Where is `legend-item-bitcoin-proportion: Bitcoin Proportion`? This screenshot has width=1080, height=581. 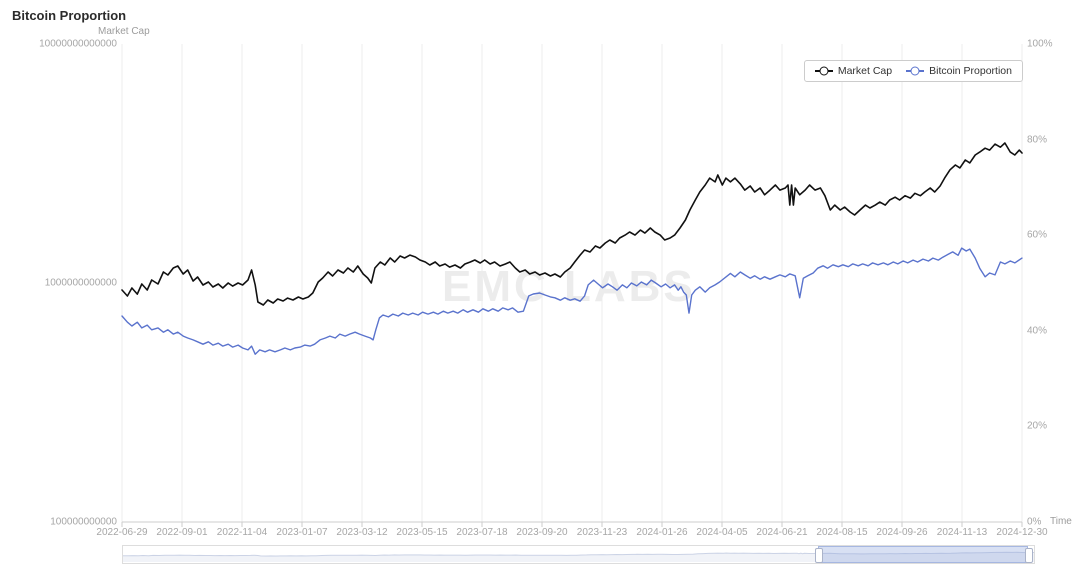
legend-item-bitcoin-proportion: Bitcoin Proportion is located at coordinates (959, 71).